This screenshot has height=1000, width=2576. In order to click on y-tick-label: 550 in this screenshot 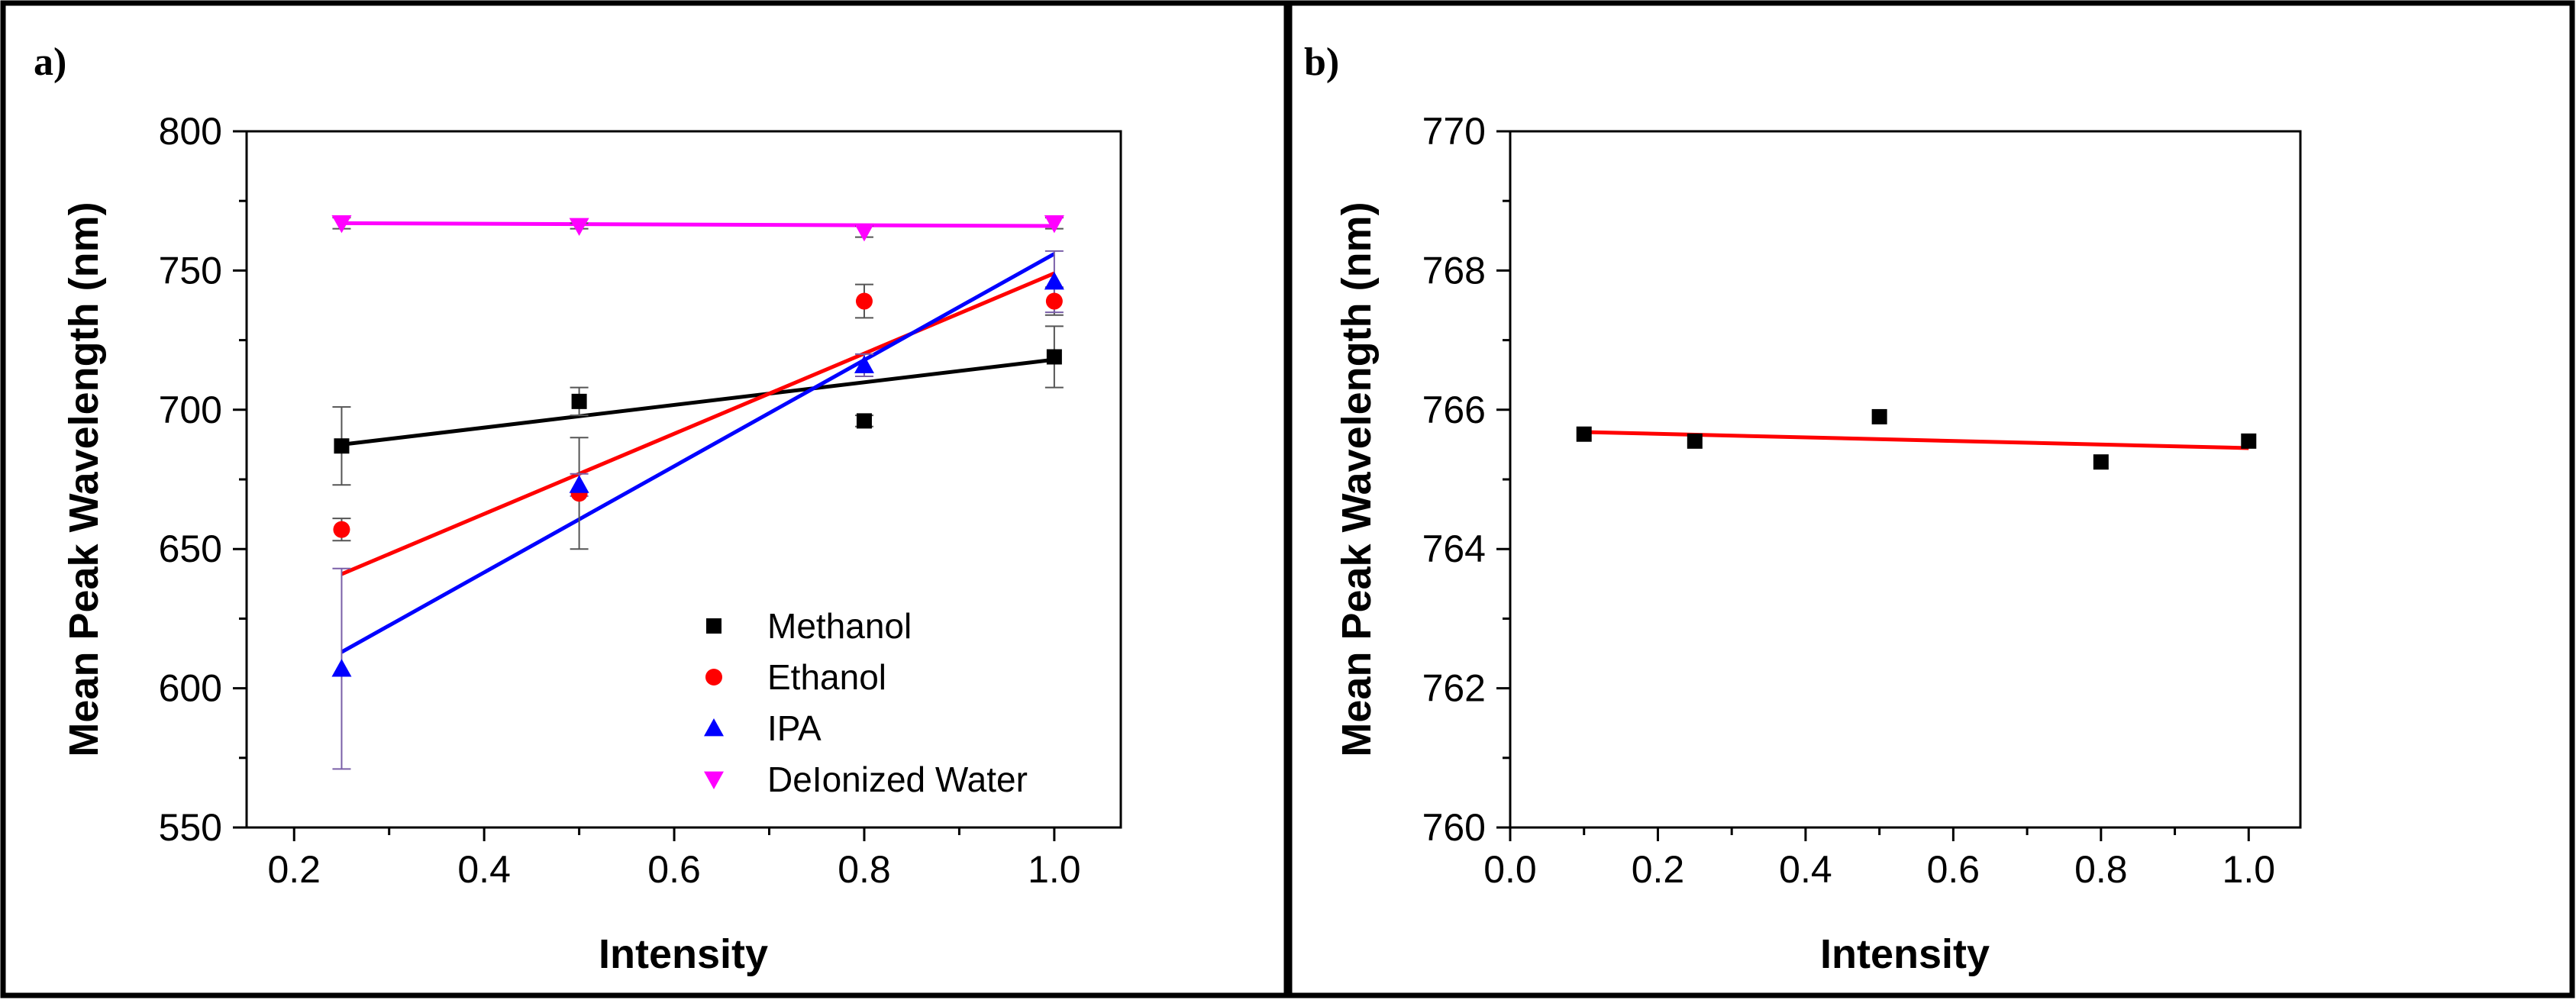, I will do `click(190, 828)`.